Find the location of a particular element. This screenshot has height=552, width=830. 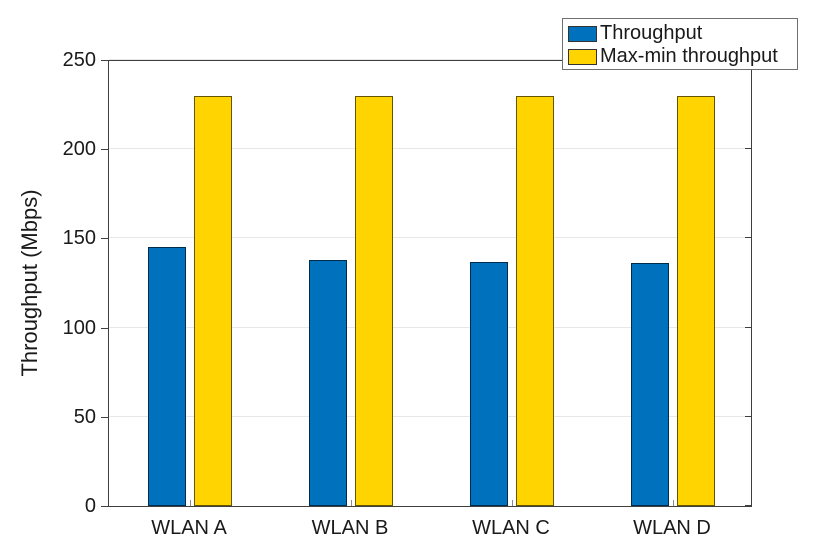

x-tick-label-wlan-a: WLAN A is located at coordinates (189, 528).